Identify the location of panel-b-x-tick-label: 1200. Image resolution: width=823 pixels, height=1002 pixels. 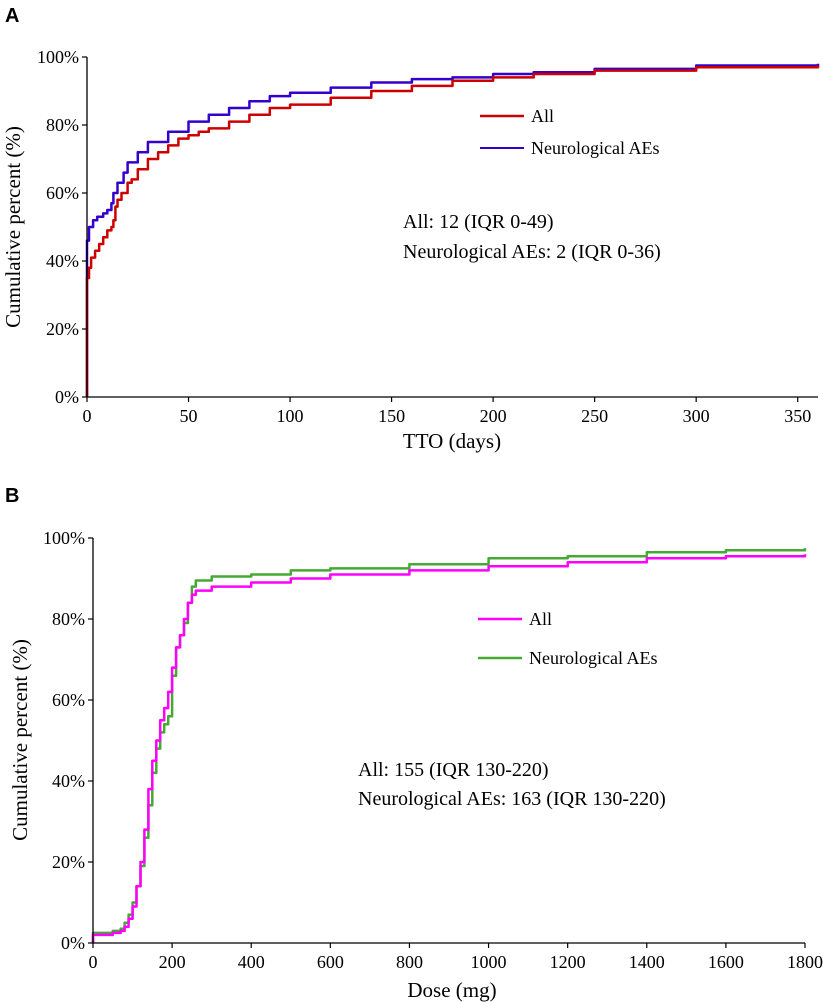
(568, 962).